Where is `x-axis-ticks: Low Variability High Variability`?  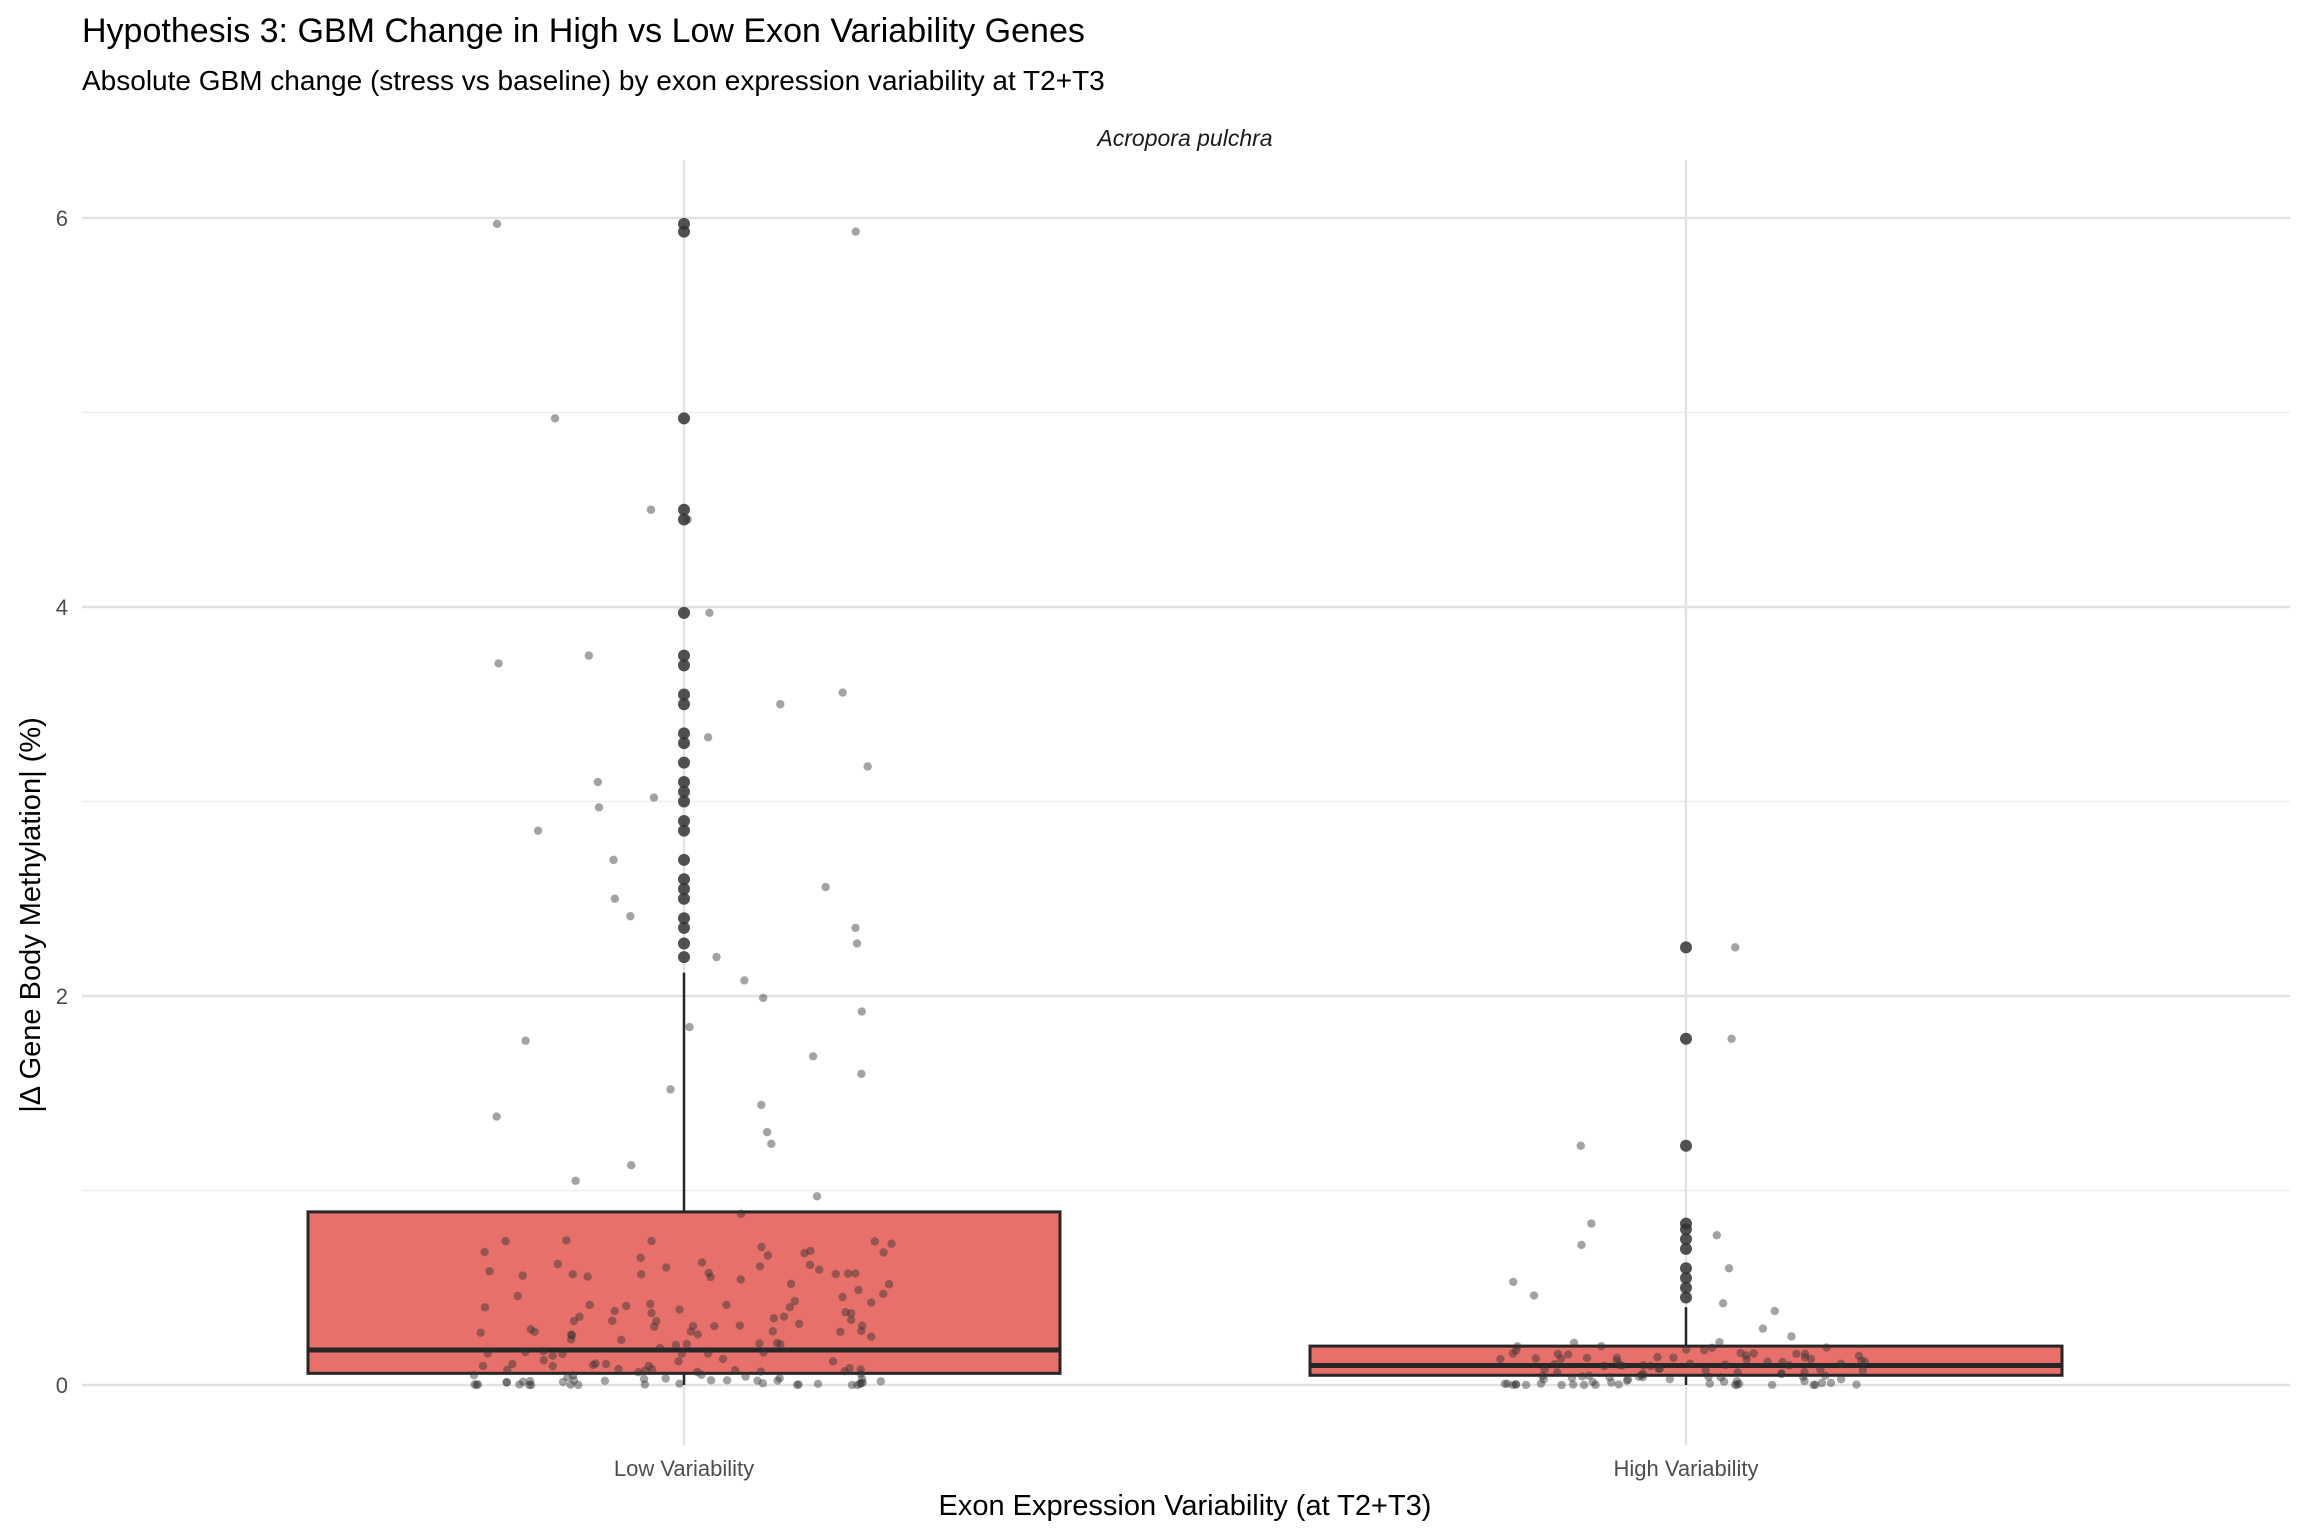 x-axis-ticks: Low Variability High Variability is located at coordinates (1186, 1468).